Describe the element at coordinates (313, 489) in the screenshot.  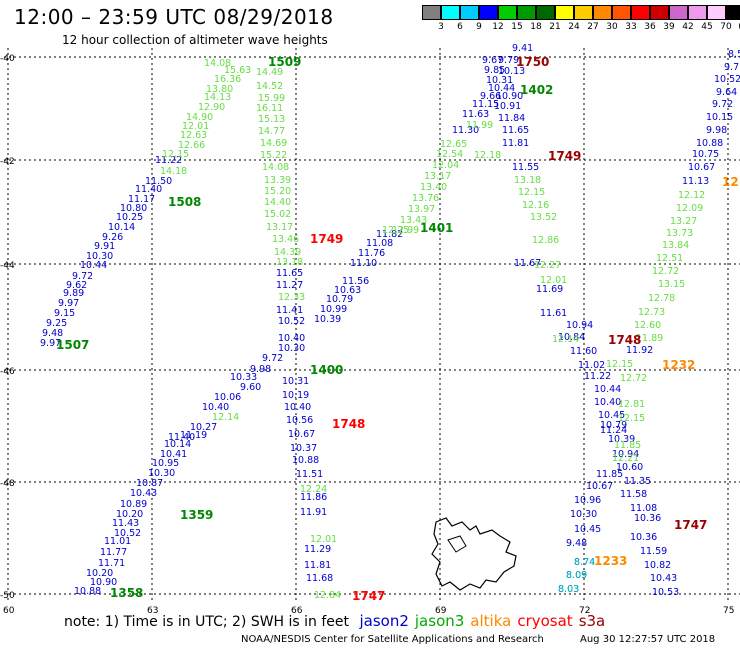
I see `swh-value: 12.24` at that location.